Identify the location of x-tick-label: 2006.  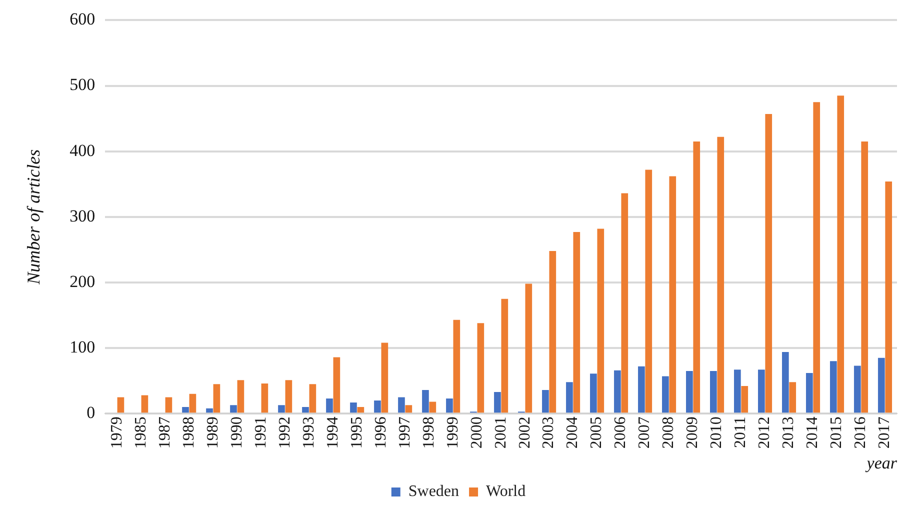
(621, 432).